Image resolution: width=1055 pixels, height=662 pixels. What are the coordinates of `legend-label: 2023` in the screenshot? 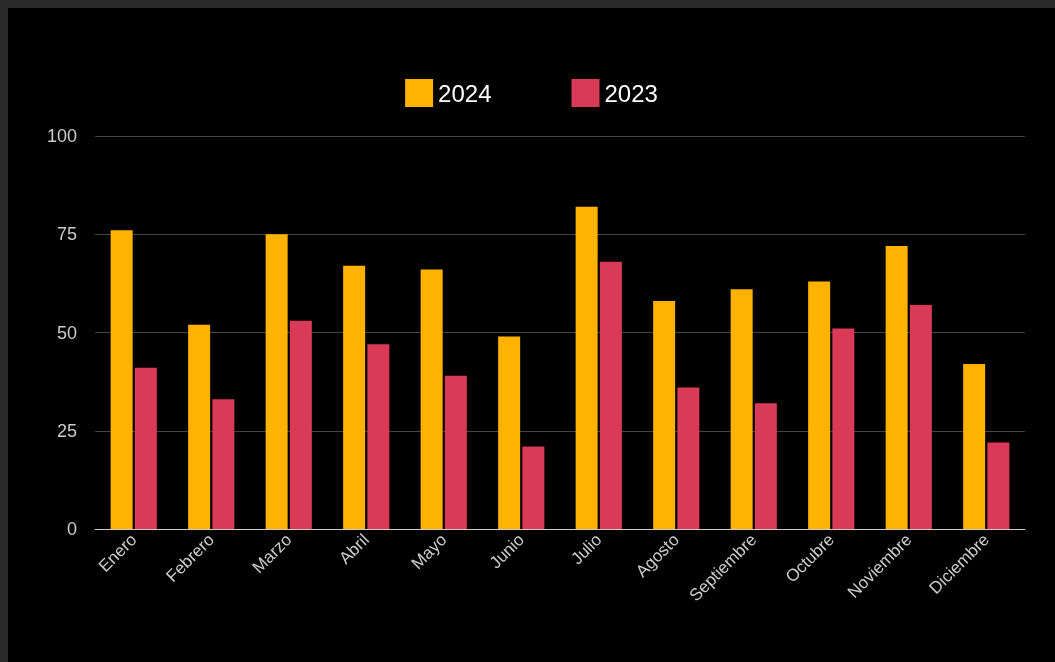 It's located at (631, 93).